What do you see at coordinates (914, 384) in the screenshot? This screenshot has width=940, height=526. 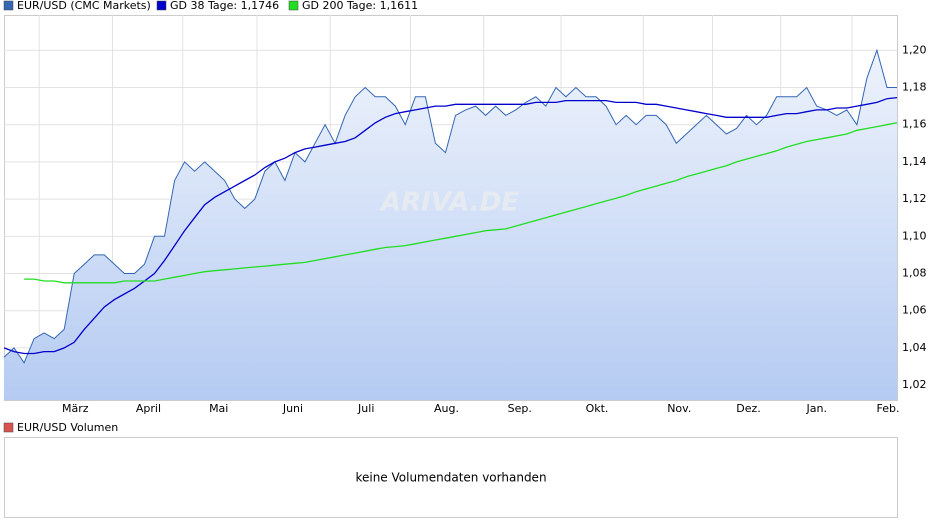 I see `y-tick-label: 1,02` at bounding box center [914, 384].